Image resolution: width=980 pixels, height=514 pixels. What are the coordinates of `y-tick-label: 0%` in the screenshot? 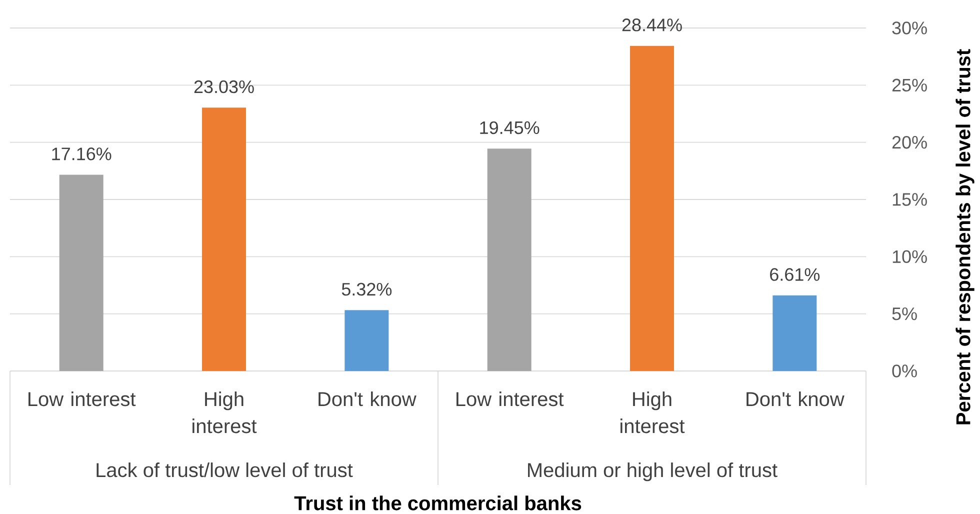 It's located at (904, 371).